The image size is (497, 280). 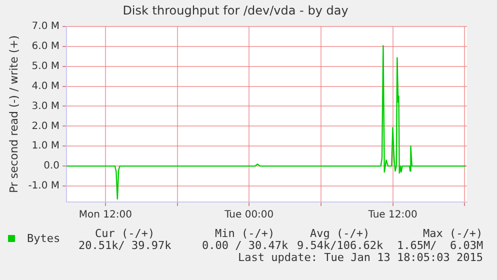 I want to click on text: 20.51k/ 39.97k, so click(x=125, y=245).